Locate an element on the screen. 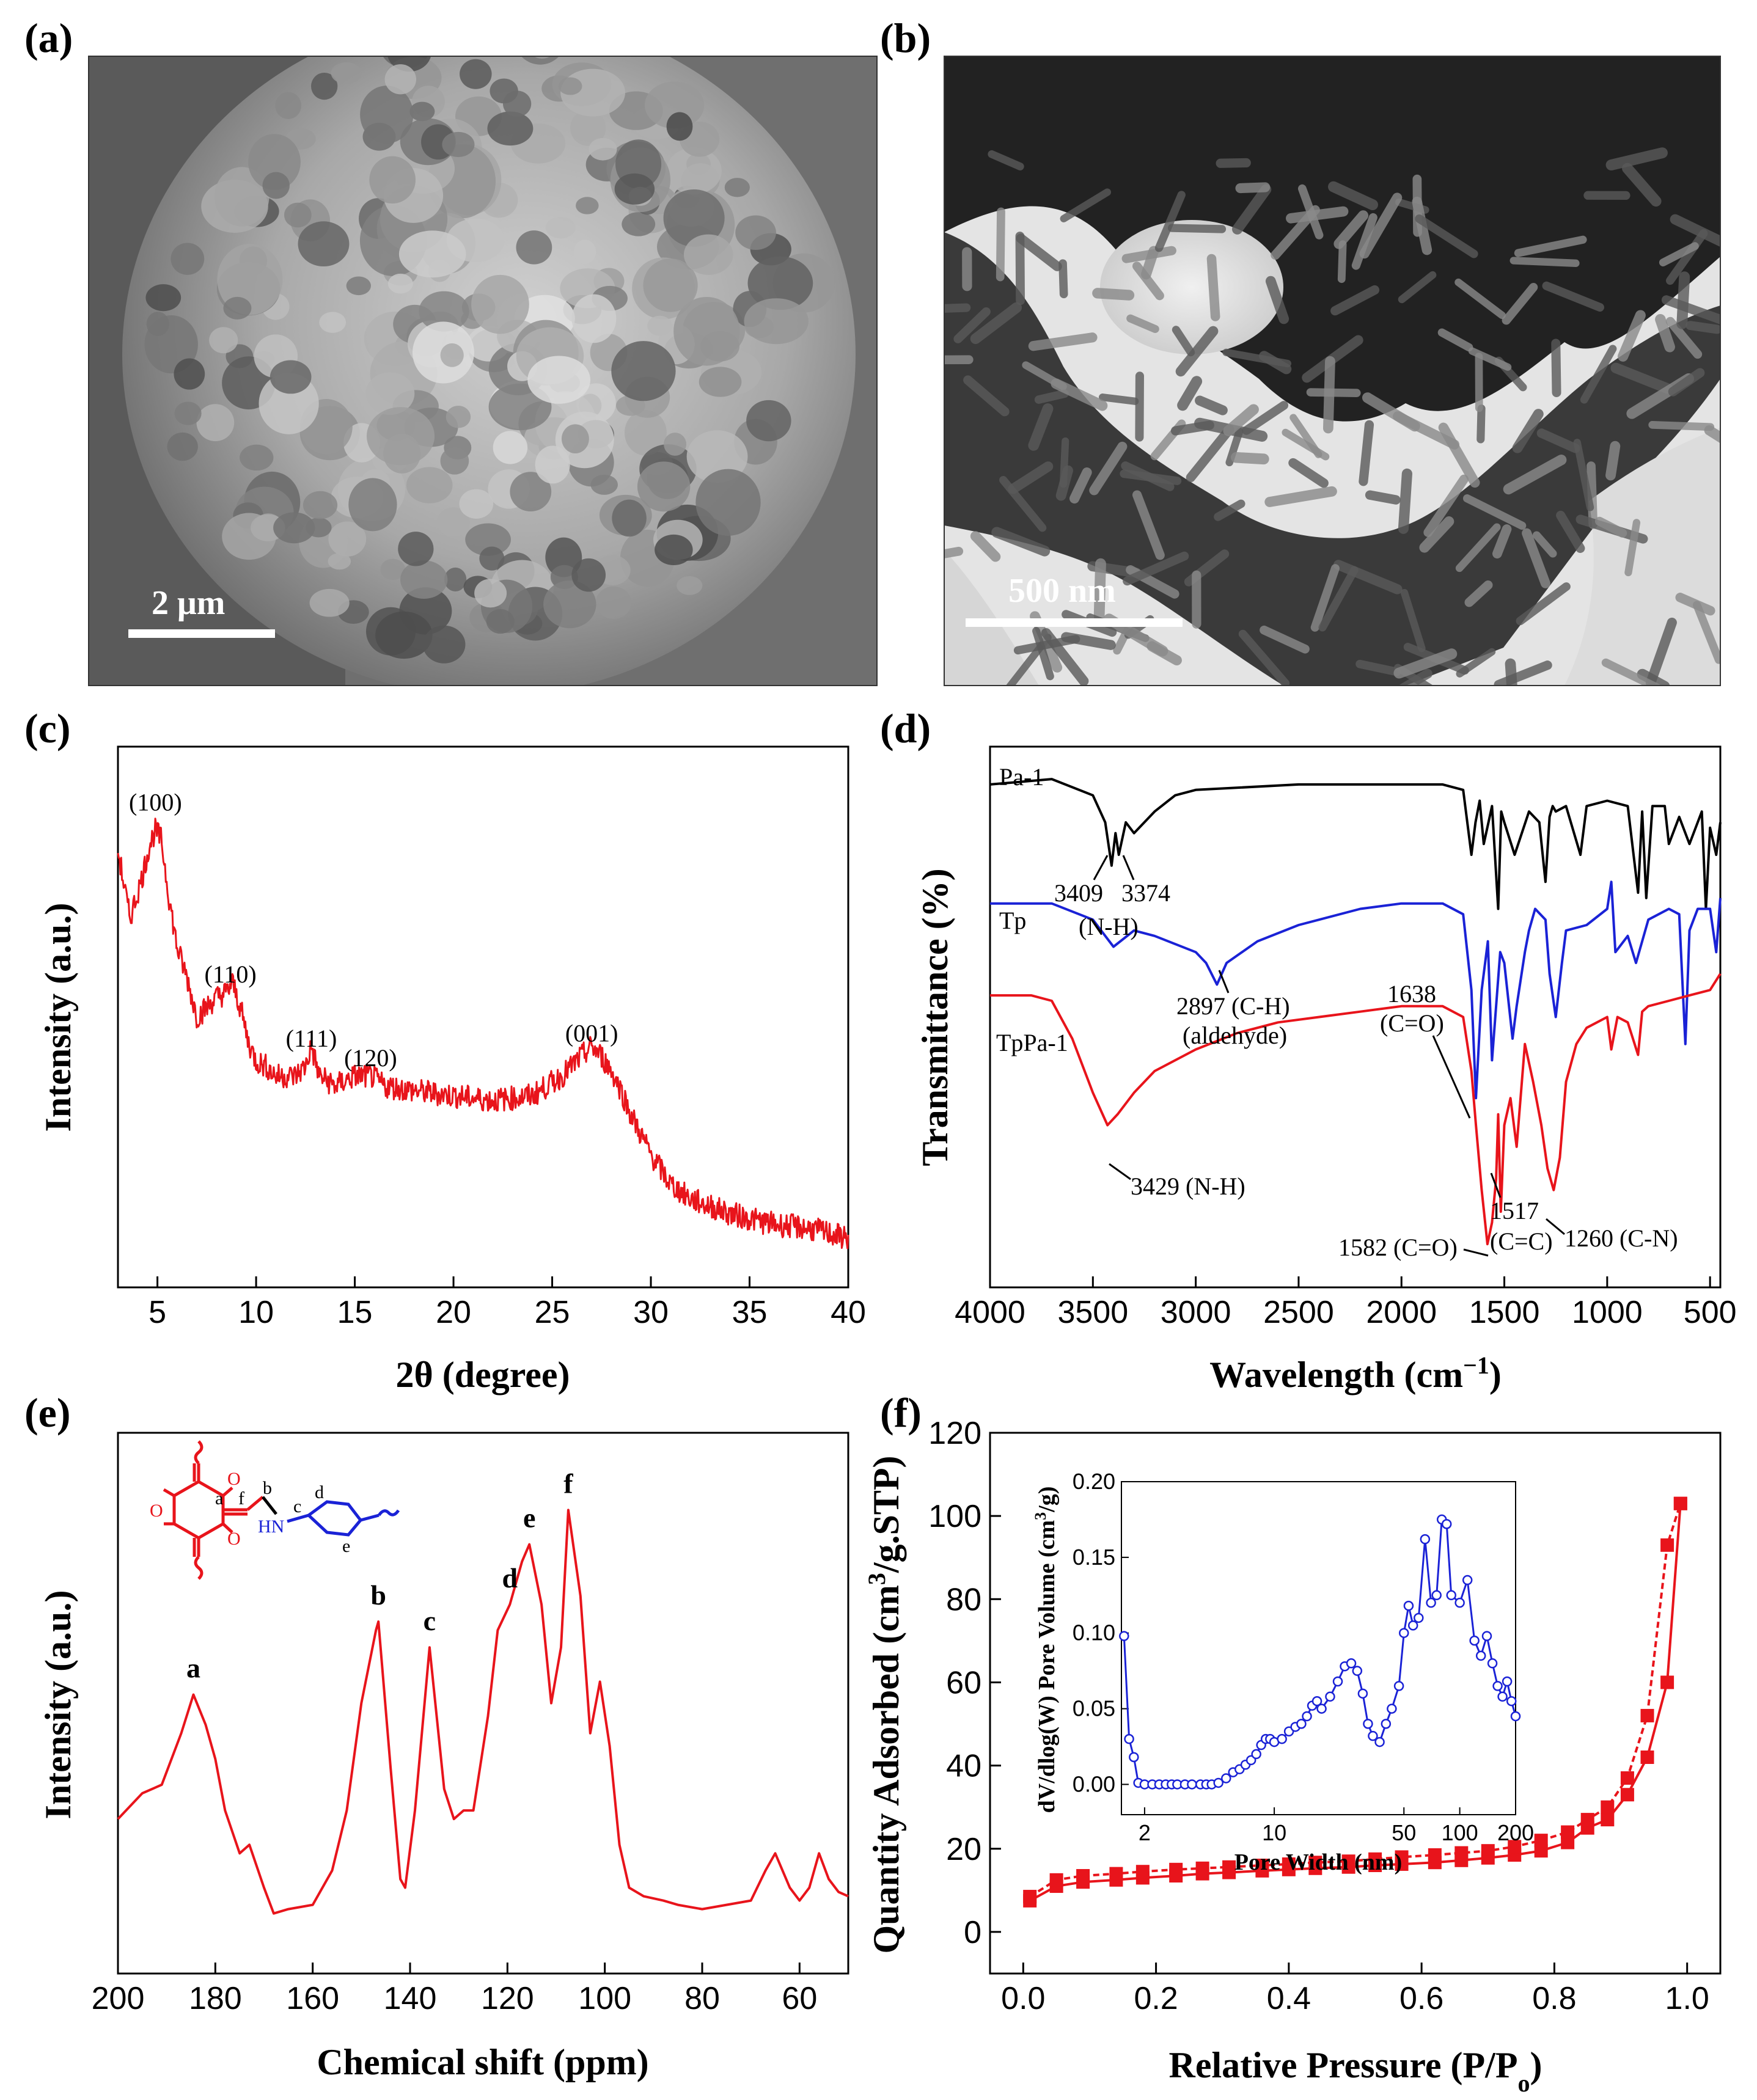 The width and height of the screenshot is (1757, 2100). panel-b-label: (b) is located at coordinates (905, 38).